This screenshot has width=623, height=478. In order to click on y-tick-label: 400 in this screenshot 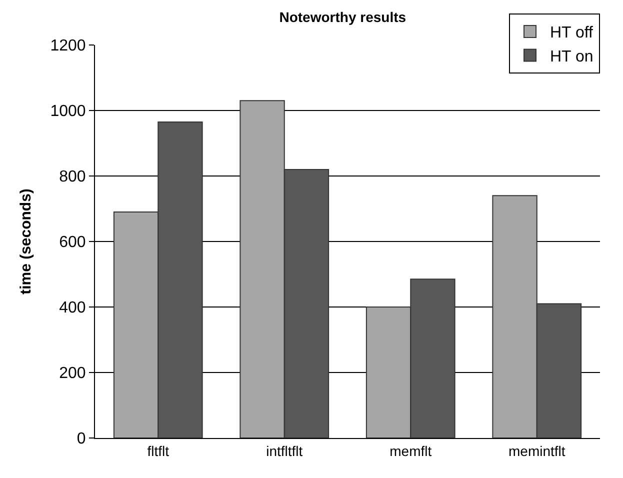, I will do `click(72, 308)`.